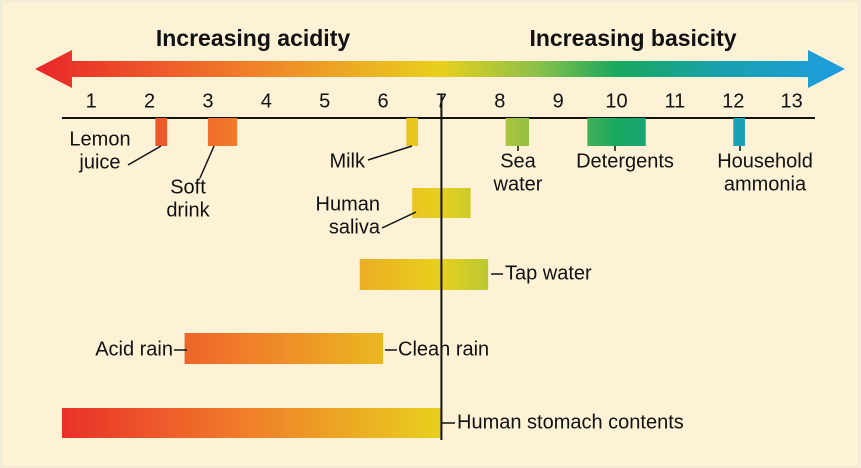 The image size is (861, 468). What do you see at coordinates (548, 273) in the screenshot?
I see `item-label: Tap water` at bounding box center [548, 273].